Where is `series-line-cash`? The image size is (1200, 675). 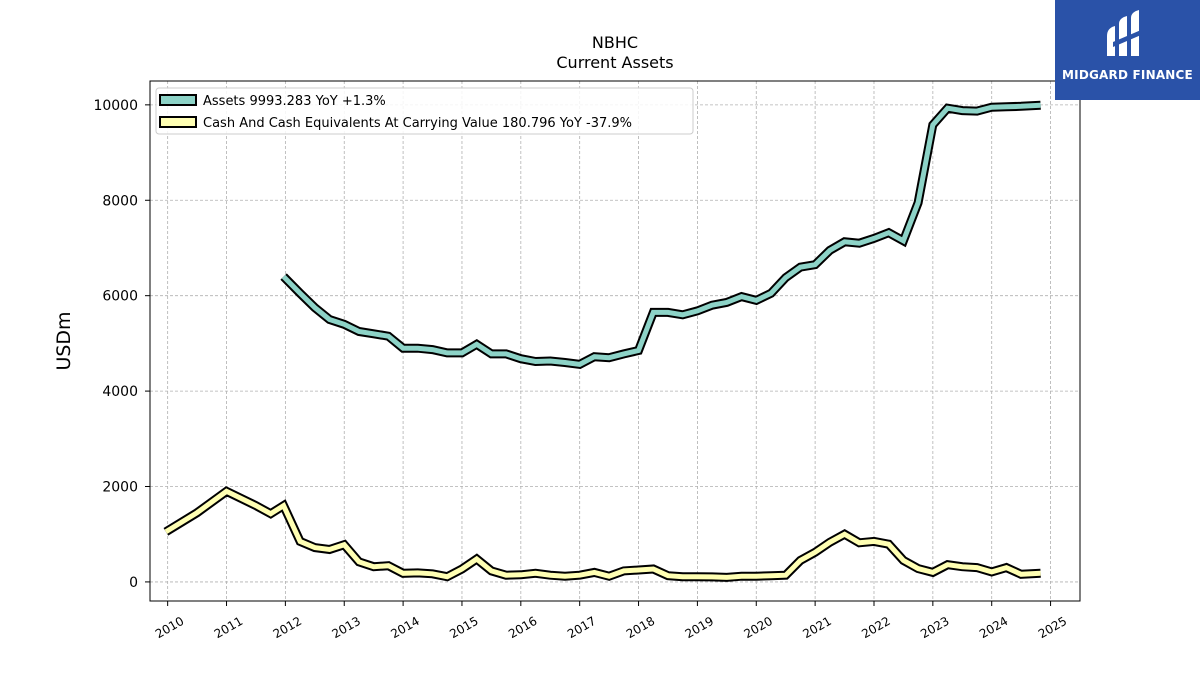 series-line-cash is located at coordinates (602, 534).